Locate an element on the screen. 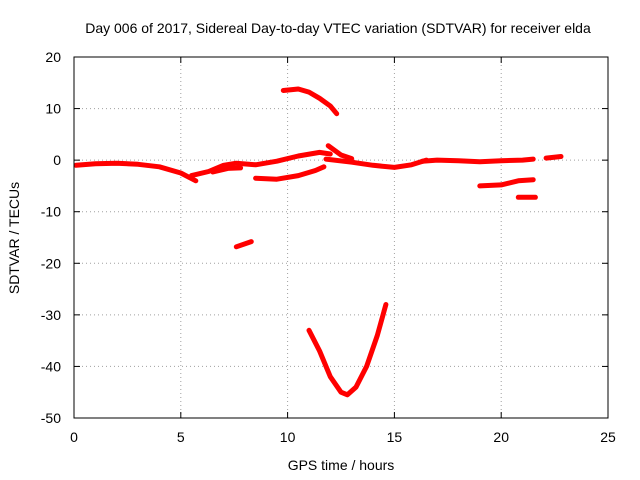 The width and height of the screenshot is (640, 480). seg-afternoon-rise is located at coordinates (227, 170).